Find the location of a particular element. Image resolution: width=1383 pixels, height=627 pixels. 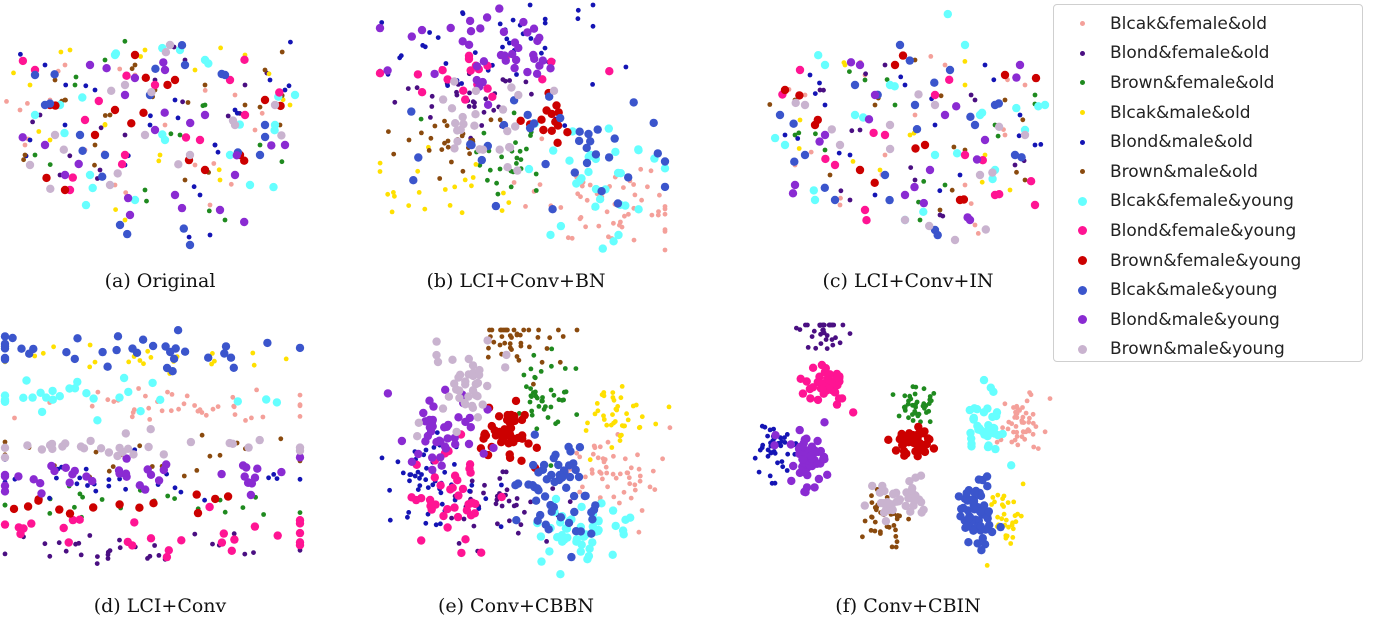

legend-item: Blond&male&old is located at coordinates (1208, 142).